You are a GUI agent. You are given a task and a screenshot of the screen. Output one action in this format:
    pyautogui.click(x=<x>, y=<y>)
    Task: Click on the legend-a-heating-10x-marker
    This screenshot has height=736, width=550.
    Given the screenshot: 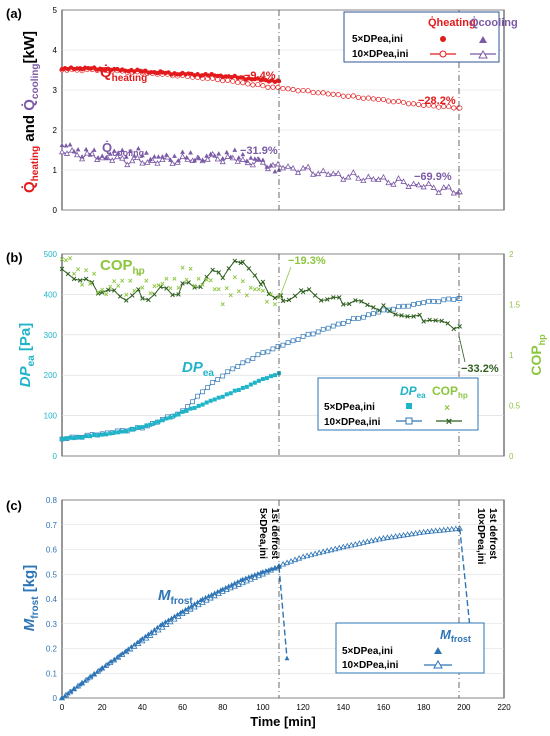 What is the action you would take?
    pyautogui.click(x=443, y=54)
    